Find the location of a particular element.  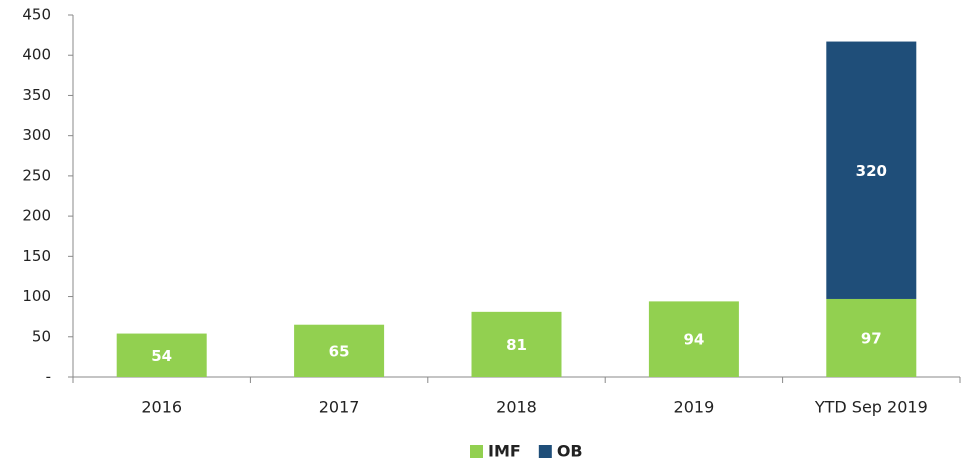

legend-label: IMF is located at coordinates (504, 451).